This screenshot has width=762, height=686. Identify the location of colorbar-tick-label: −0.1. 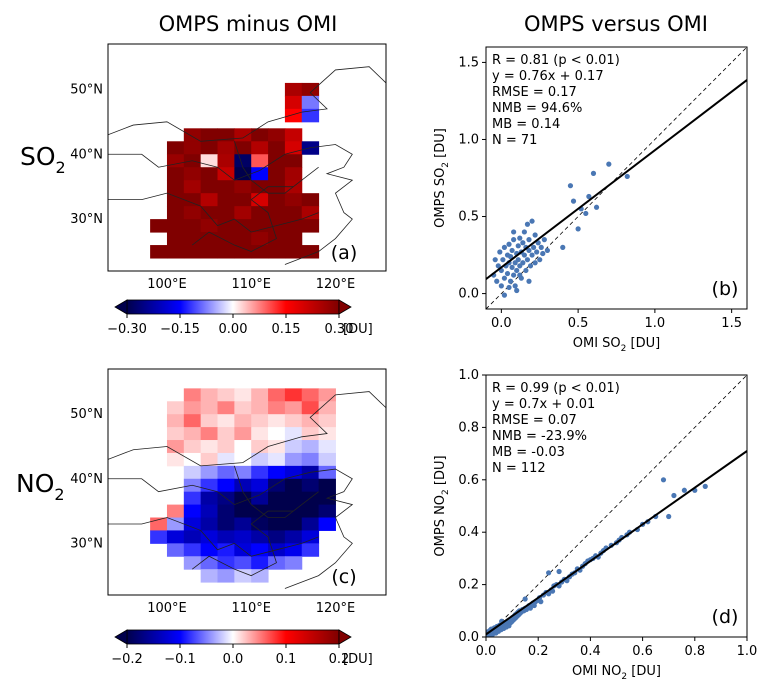
(180, 659).